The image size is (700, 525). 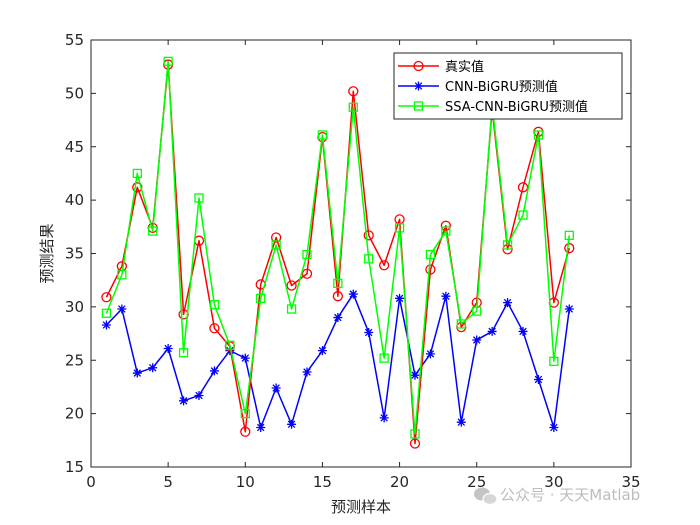 I want to click on y-tick-label: 30, so click(x=74, y=307).